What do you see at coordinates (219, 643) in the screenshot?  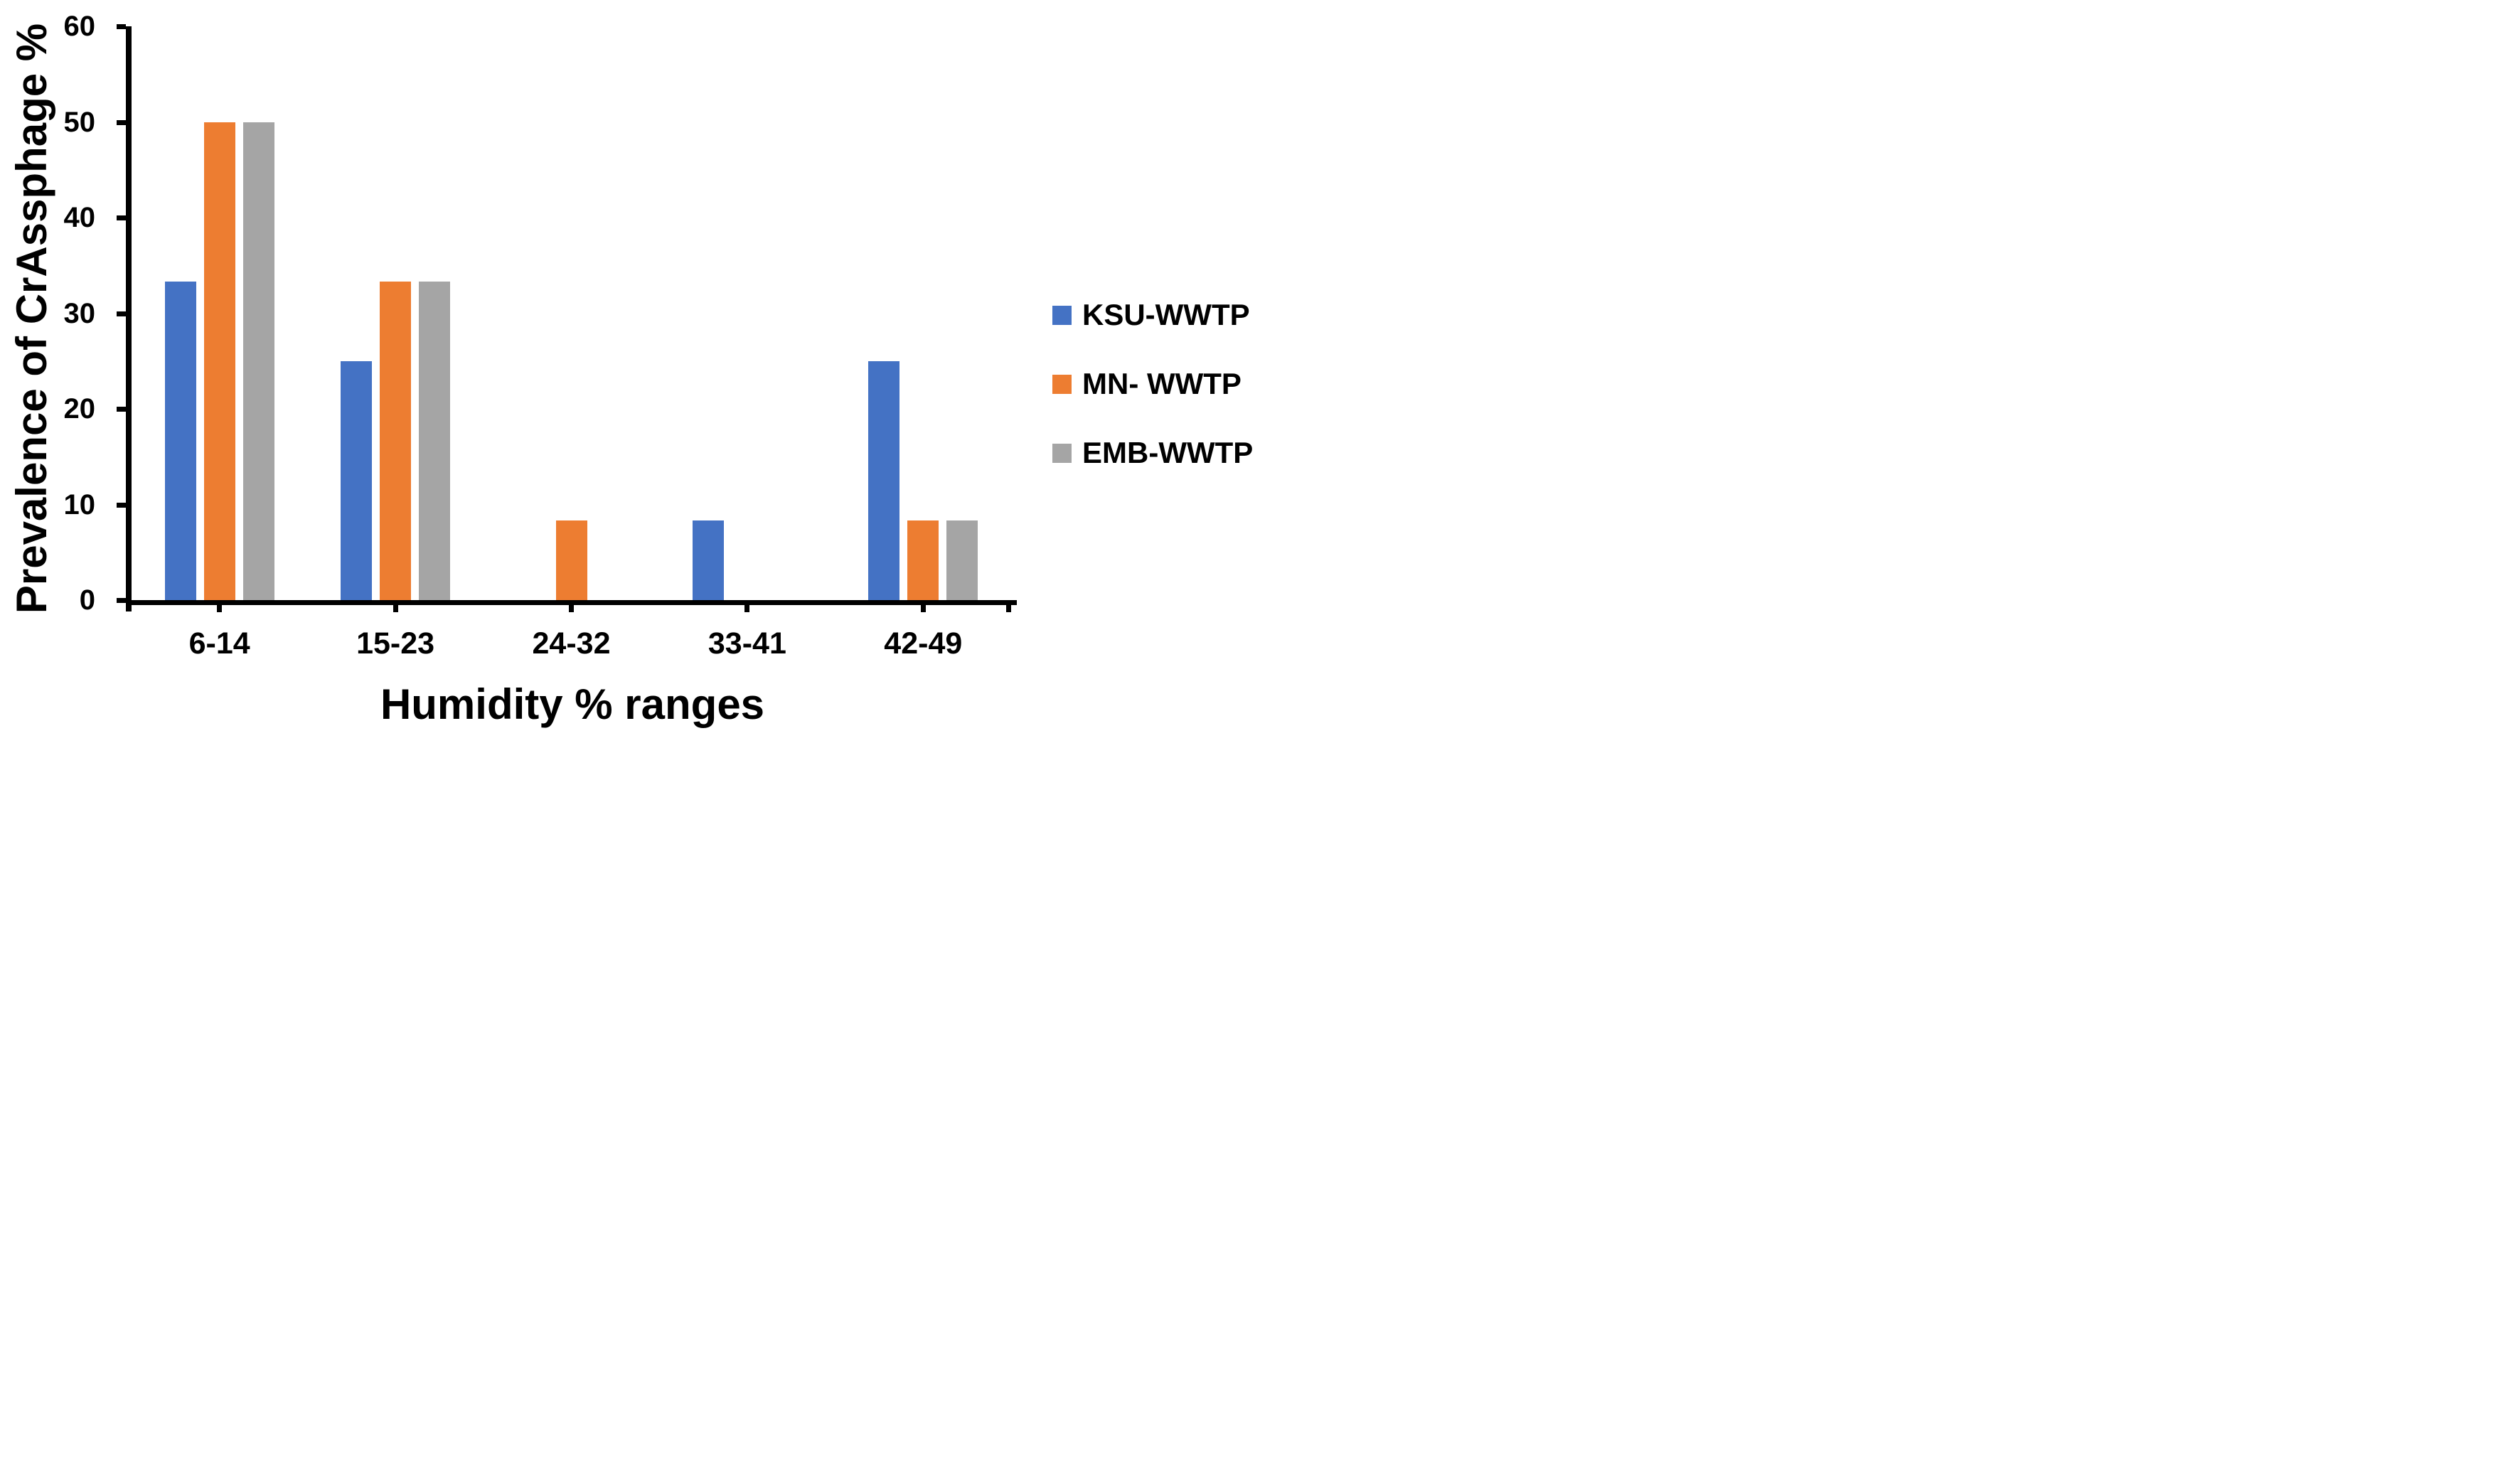 I see `x-category-label: 6-14` at bounding box center [219, 643].